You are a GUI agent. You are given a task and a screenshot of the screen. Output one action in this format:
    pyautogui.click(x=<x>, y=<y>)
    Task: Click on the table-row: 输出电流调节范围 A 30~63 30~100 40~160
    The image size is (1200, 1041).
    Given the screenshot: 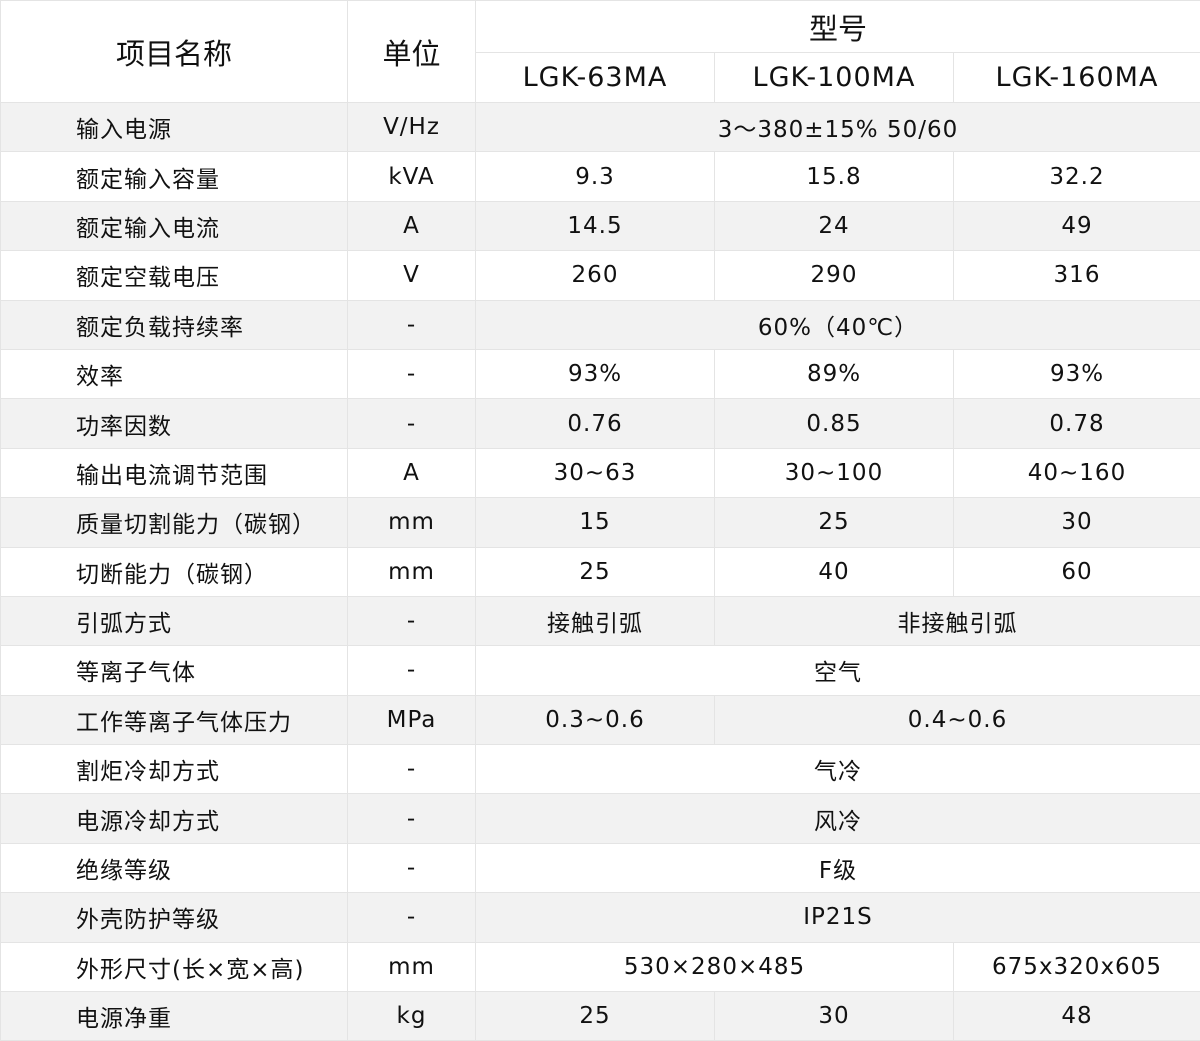 What is the action you would take?
    pyautogui.click(x=600, y=473)
    